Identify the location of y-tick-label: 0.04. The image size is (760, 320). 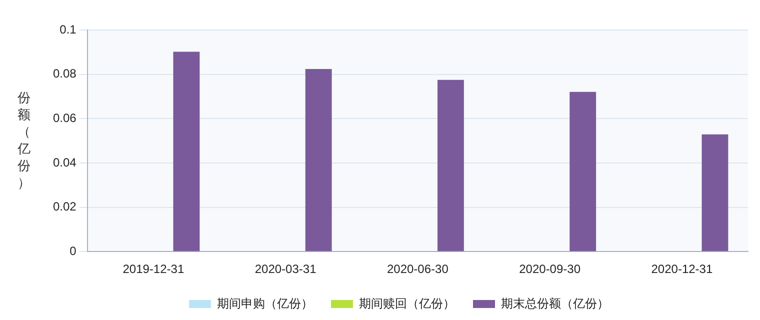
(64, 162).